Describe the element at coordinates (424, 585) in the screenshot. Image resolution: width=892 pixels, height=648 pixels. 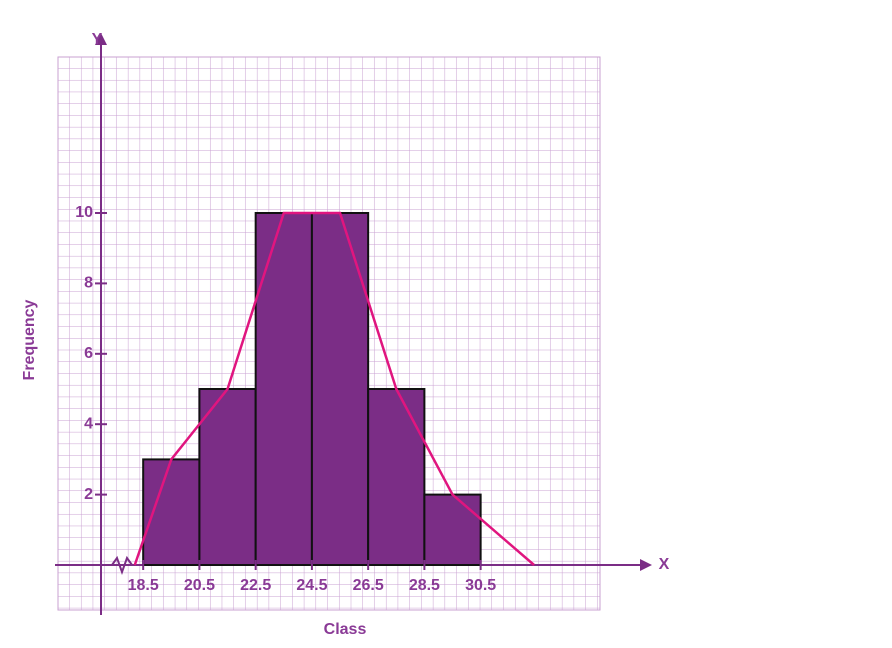
I see `x-tick-label: 28.5` at that location.